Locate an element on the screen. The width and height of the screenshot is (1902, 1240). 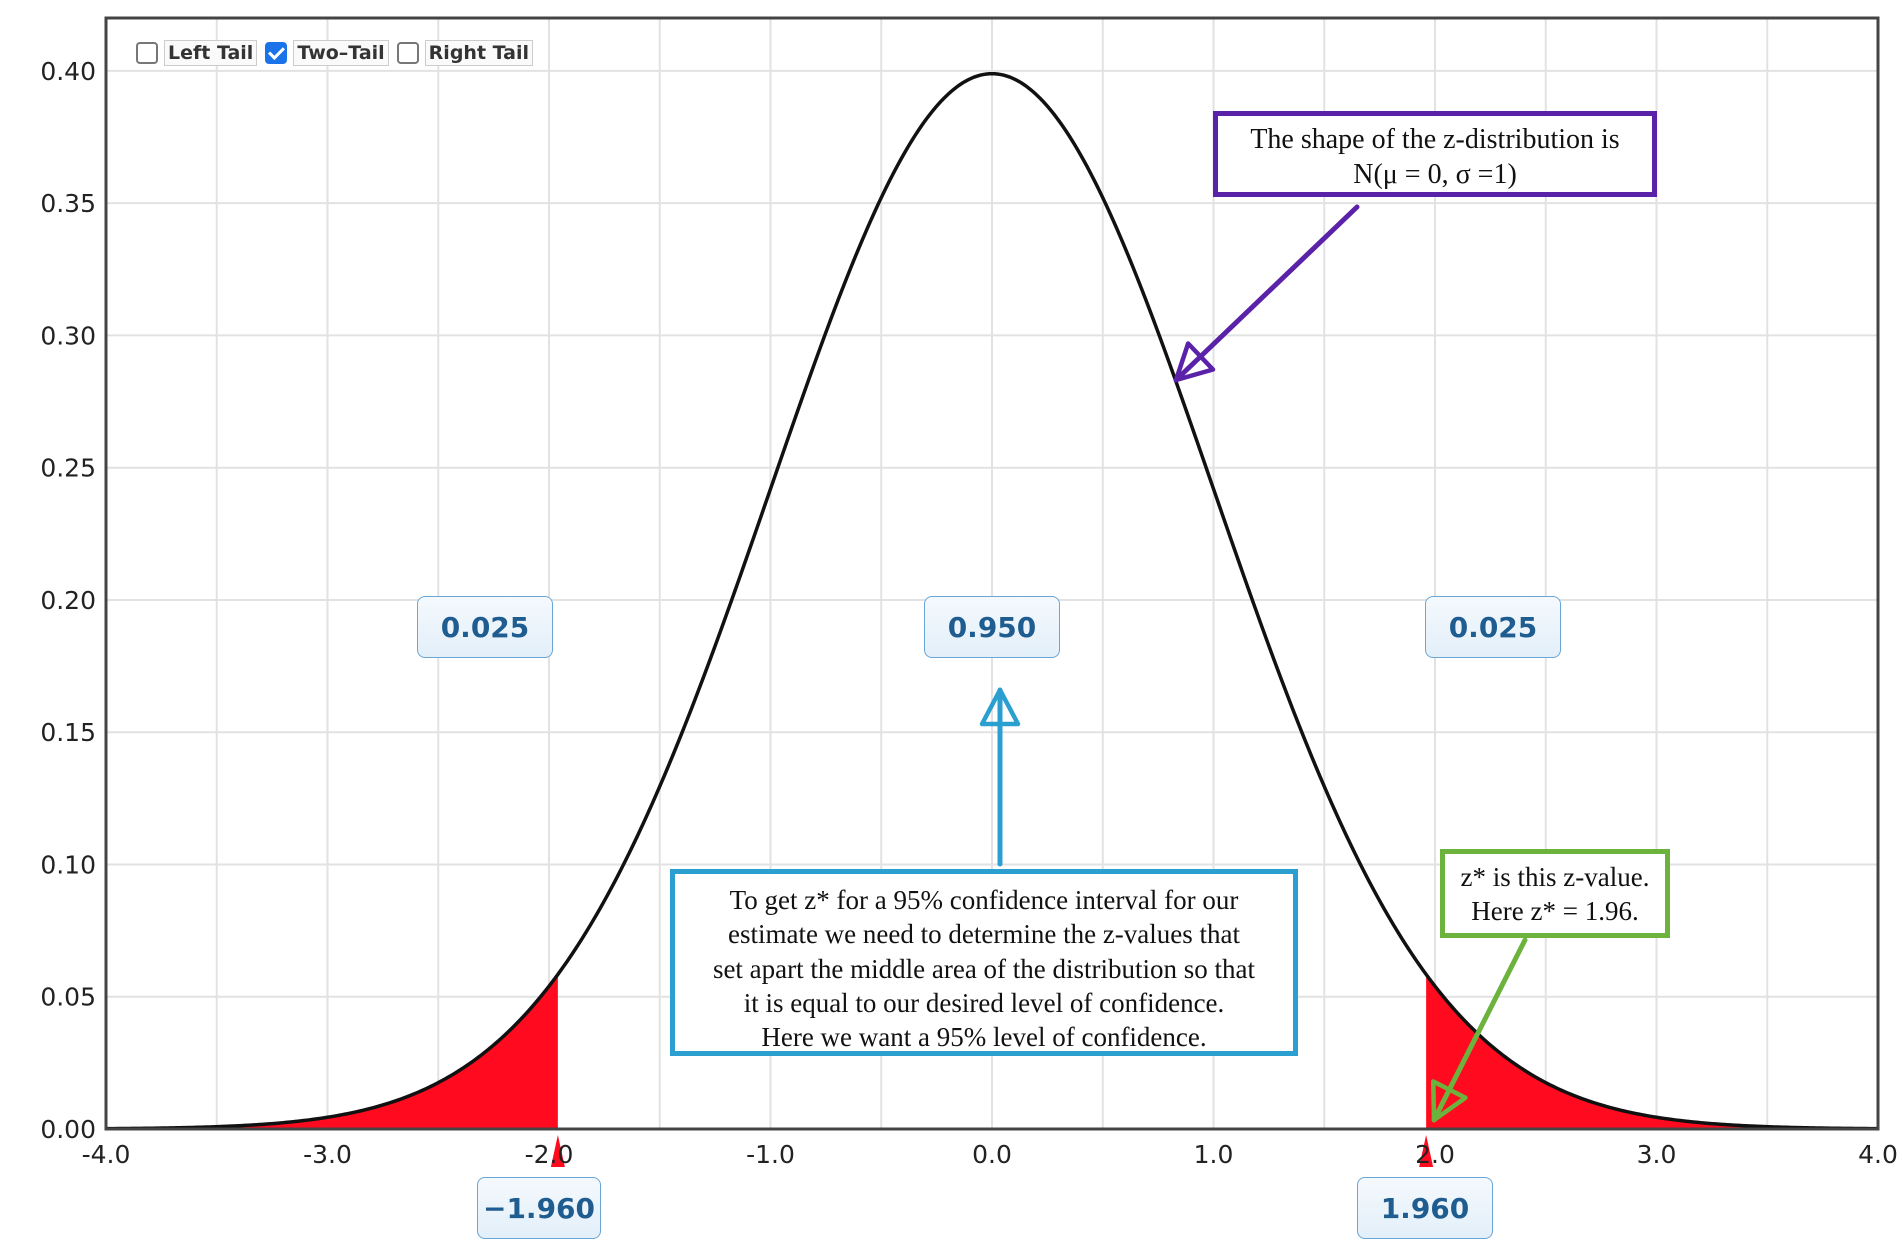
tail-controls: Left Tail Two–Tail Right Tail is located at coordinates (334, 53).